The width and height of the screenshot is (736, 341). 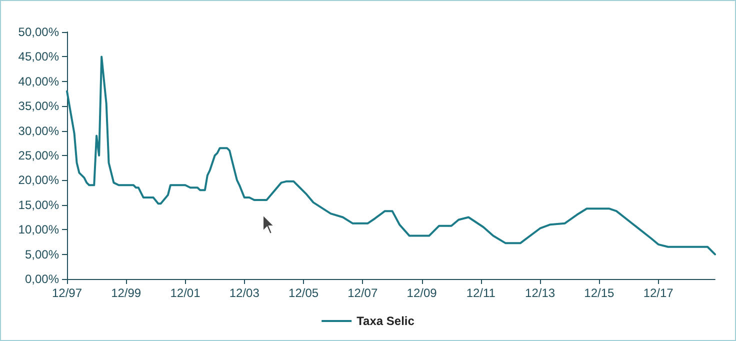 I want to click on x-tick-label: 12/11, so click(x=481, y=293).